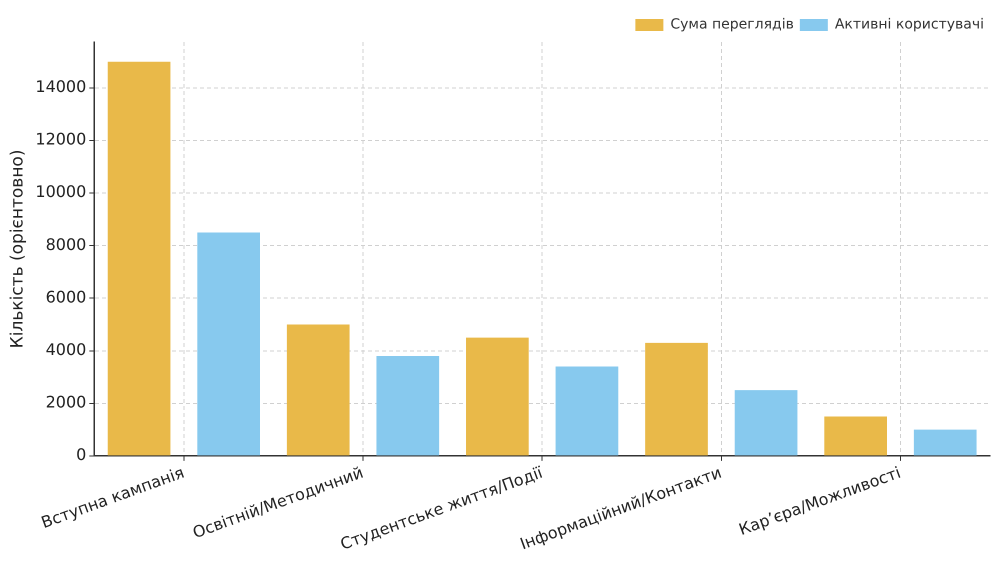 Image resolution: width=994 pixels, height=562 pixels. I want to click on y-tick-label: 6000, so click(66, 296).